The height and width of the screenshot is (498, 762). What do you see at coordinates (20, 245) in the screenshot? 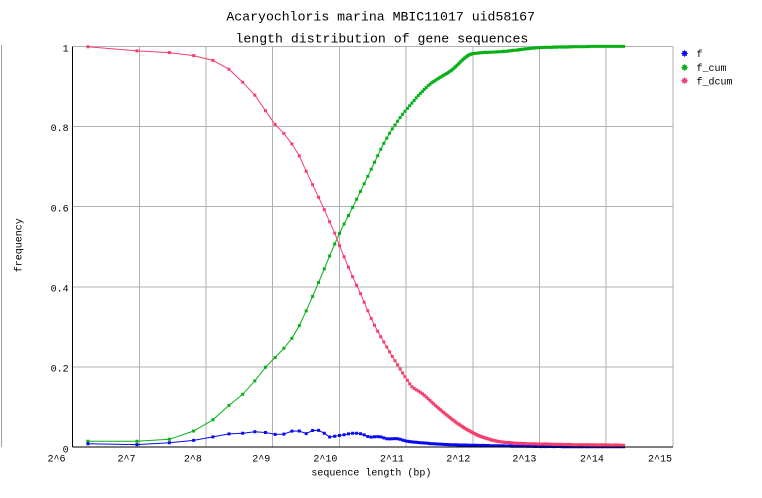
I see `svg-text: frequency` at bounding box center [20, 245].